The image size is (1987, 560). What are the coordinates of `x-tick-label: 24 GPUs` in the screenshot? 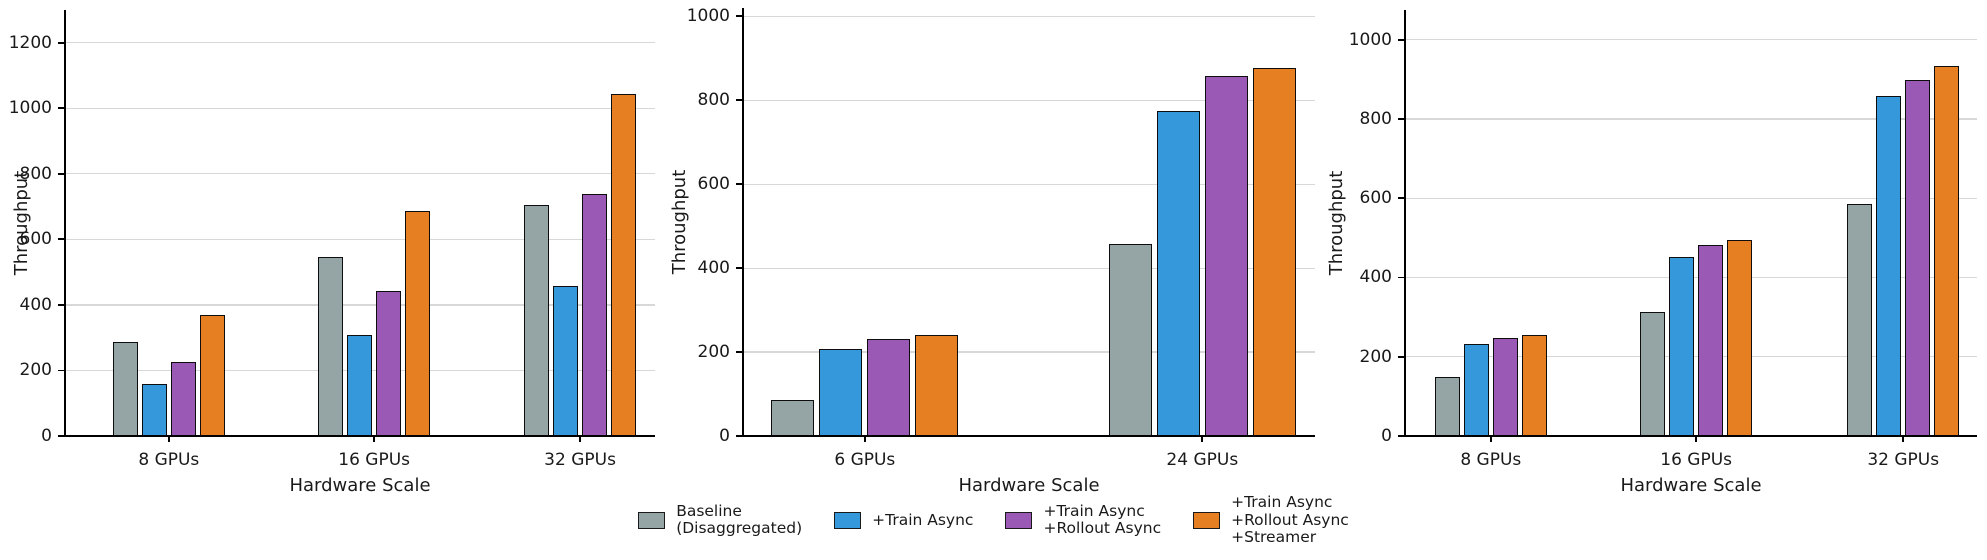 It's located at (1202, 460).